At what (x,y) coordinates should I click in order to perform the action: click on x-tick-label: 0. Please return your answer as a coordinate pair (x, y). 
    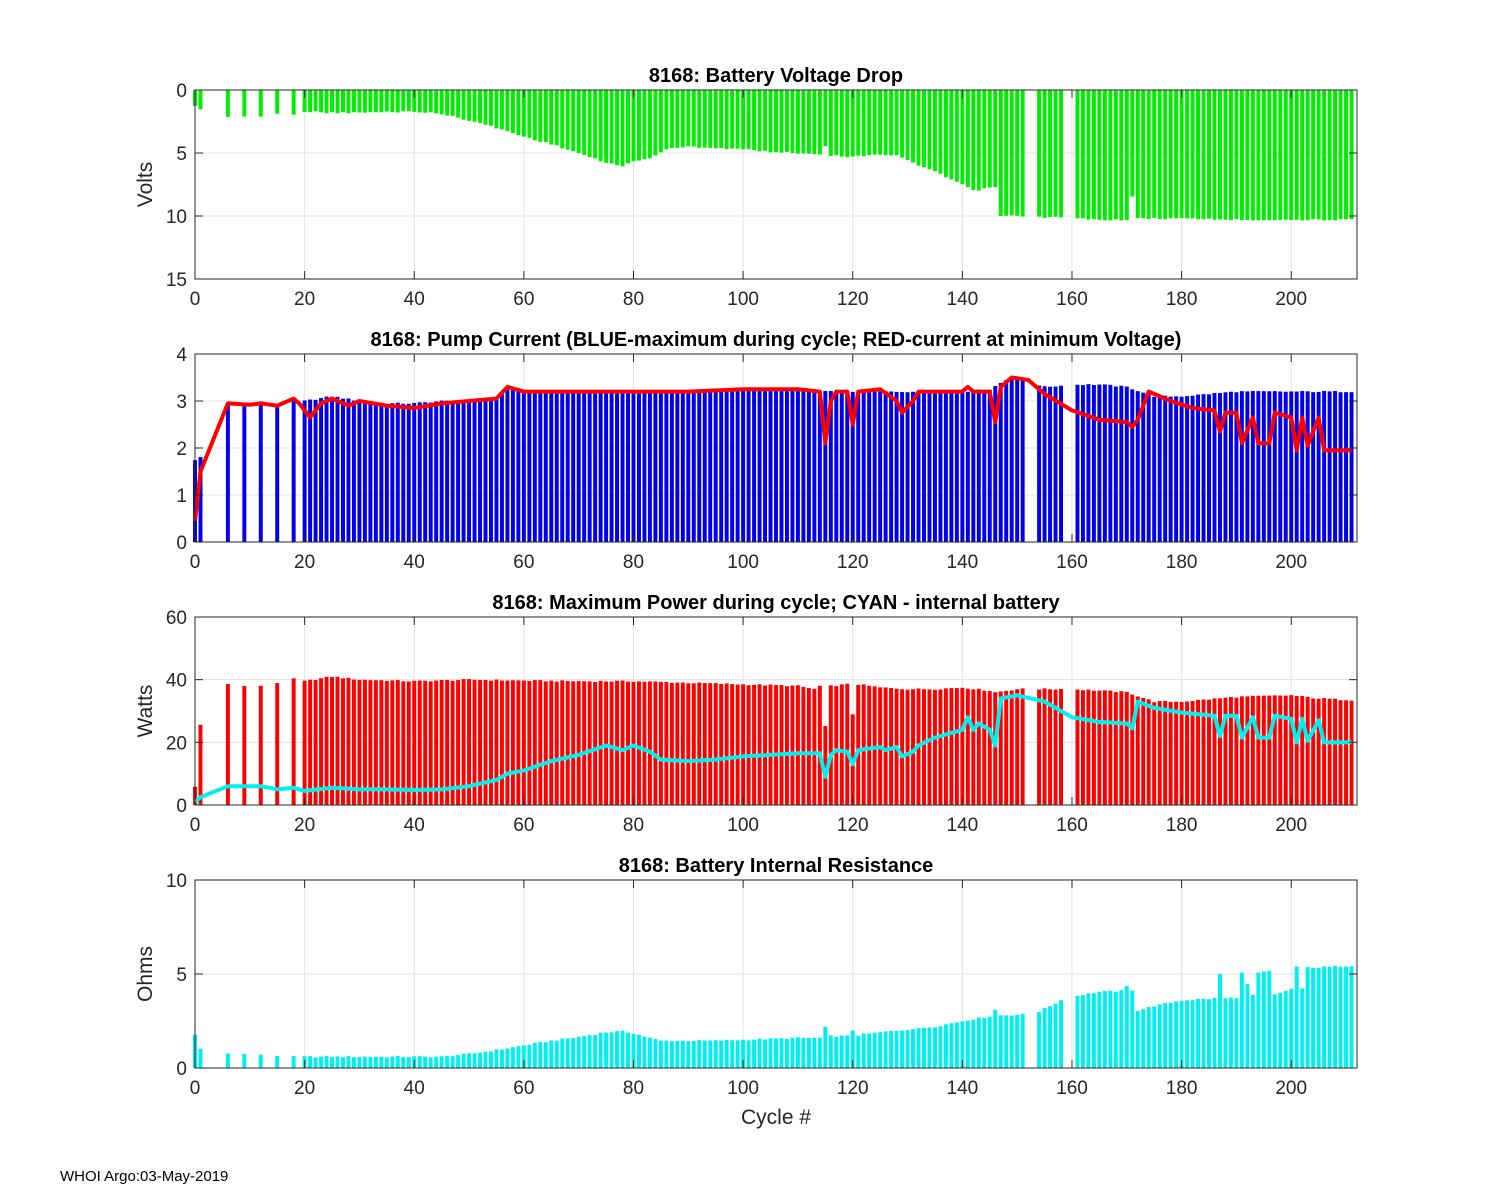
    Looking at the image, I should click on (195, 825).